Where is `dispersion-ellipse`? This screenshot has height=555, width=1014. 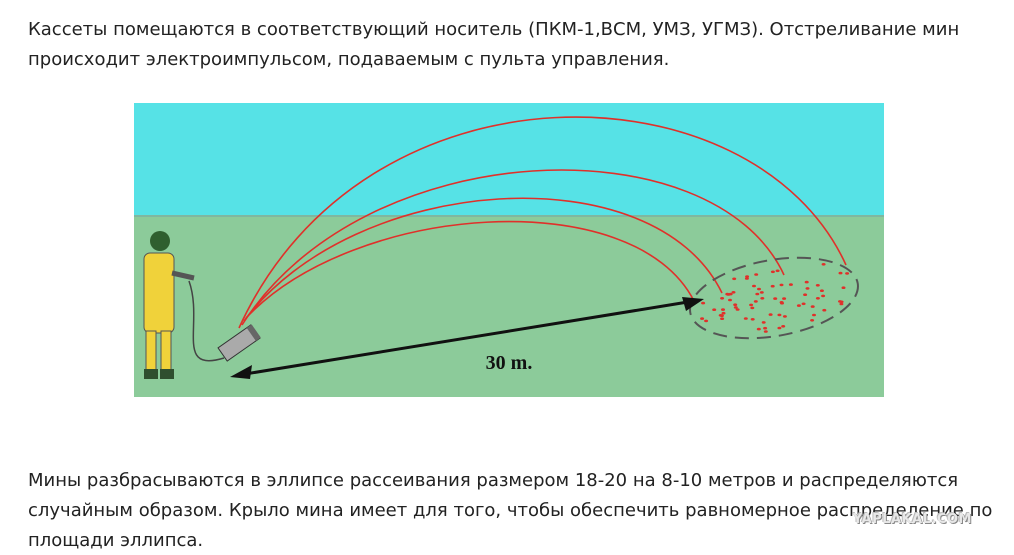
dispersion-ellipse is located at coordinates (774, 298).